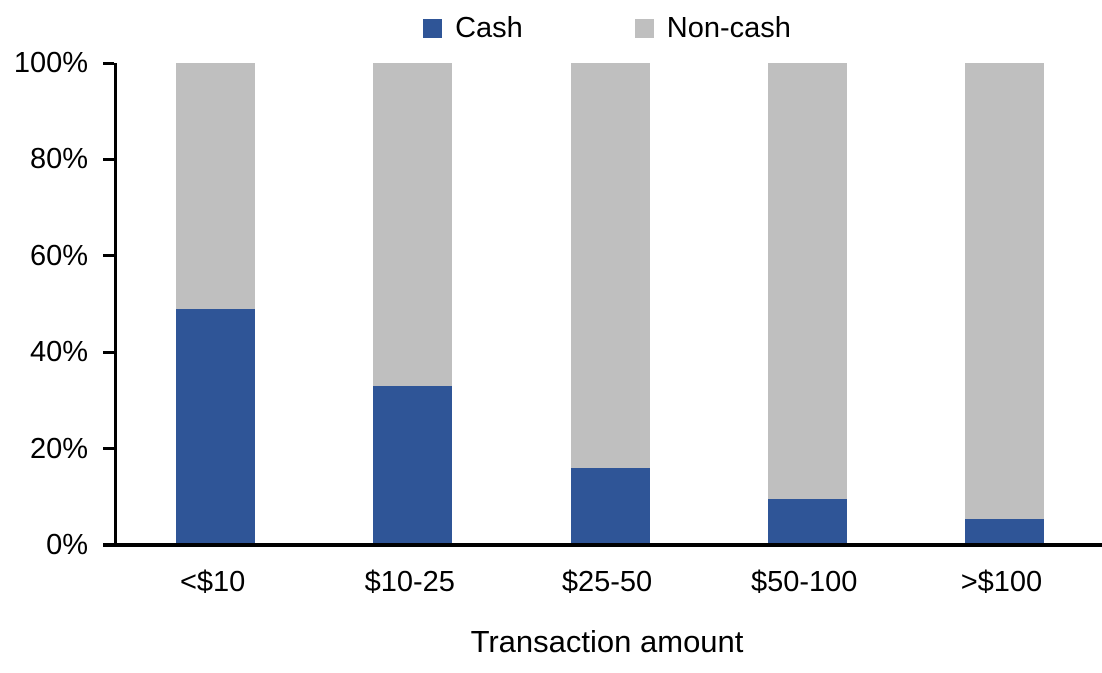 This screenshot has height=673, width=1102. Describe the element at coordinates (58, 159) in the screenshot. I see `y-tick-label: 80%` at that location.